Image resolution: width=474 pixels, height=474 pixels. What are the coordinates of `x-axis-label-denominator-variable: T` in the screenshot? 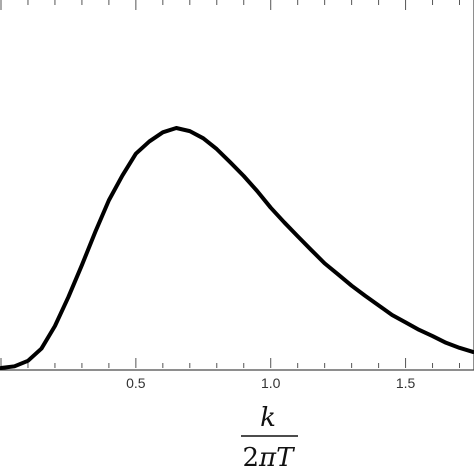 It's located at (285, 458).